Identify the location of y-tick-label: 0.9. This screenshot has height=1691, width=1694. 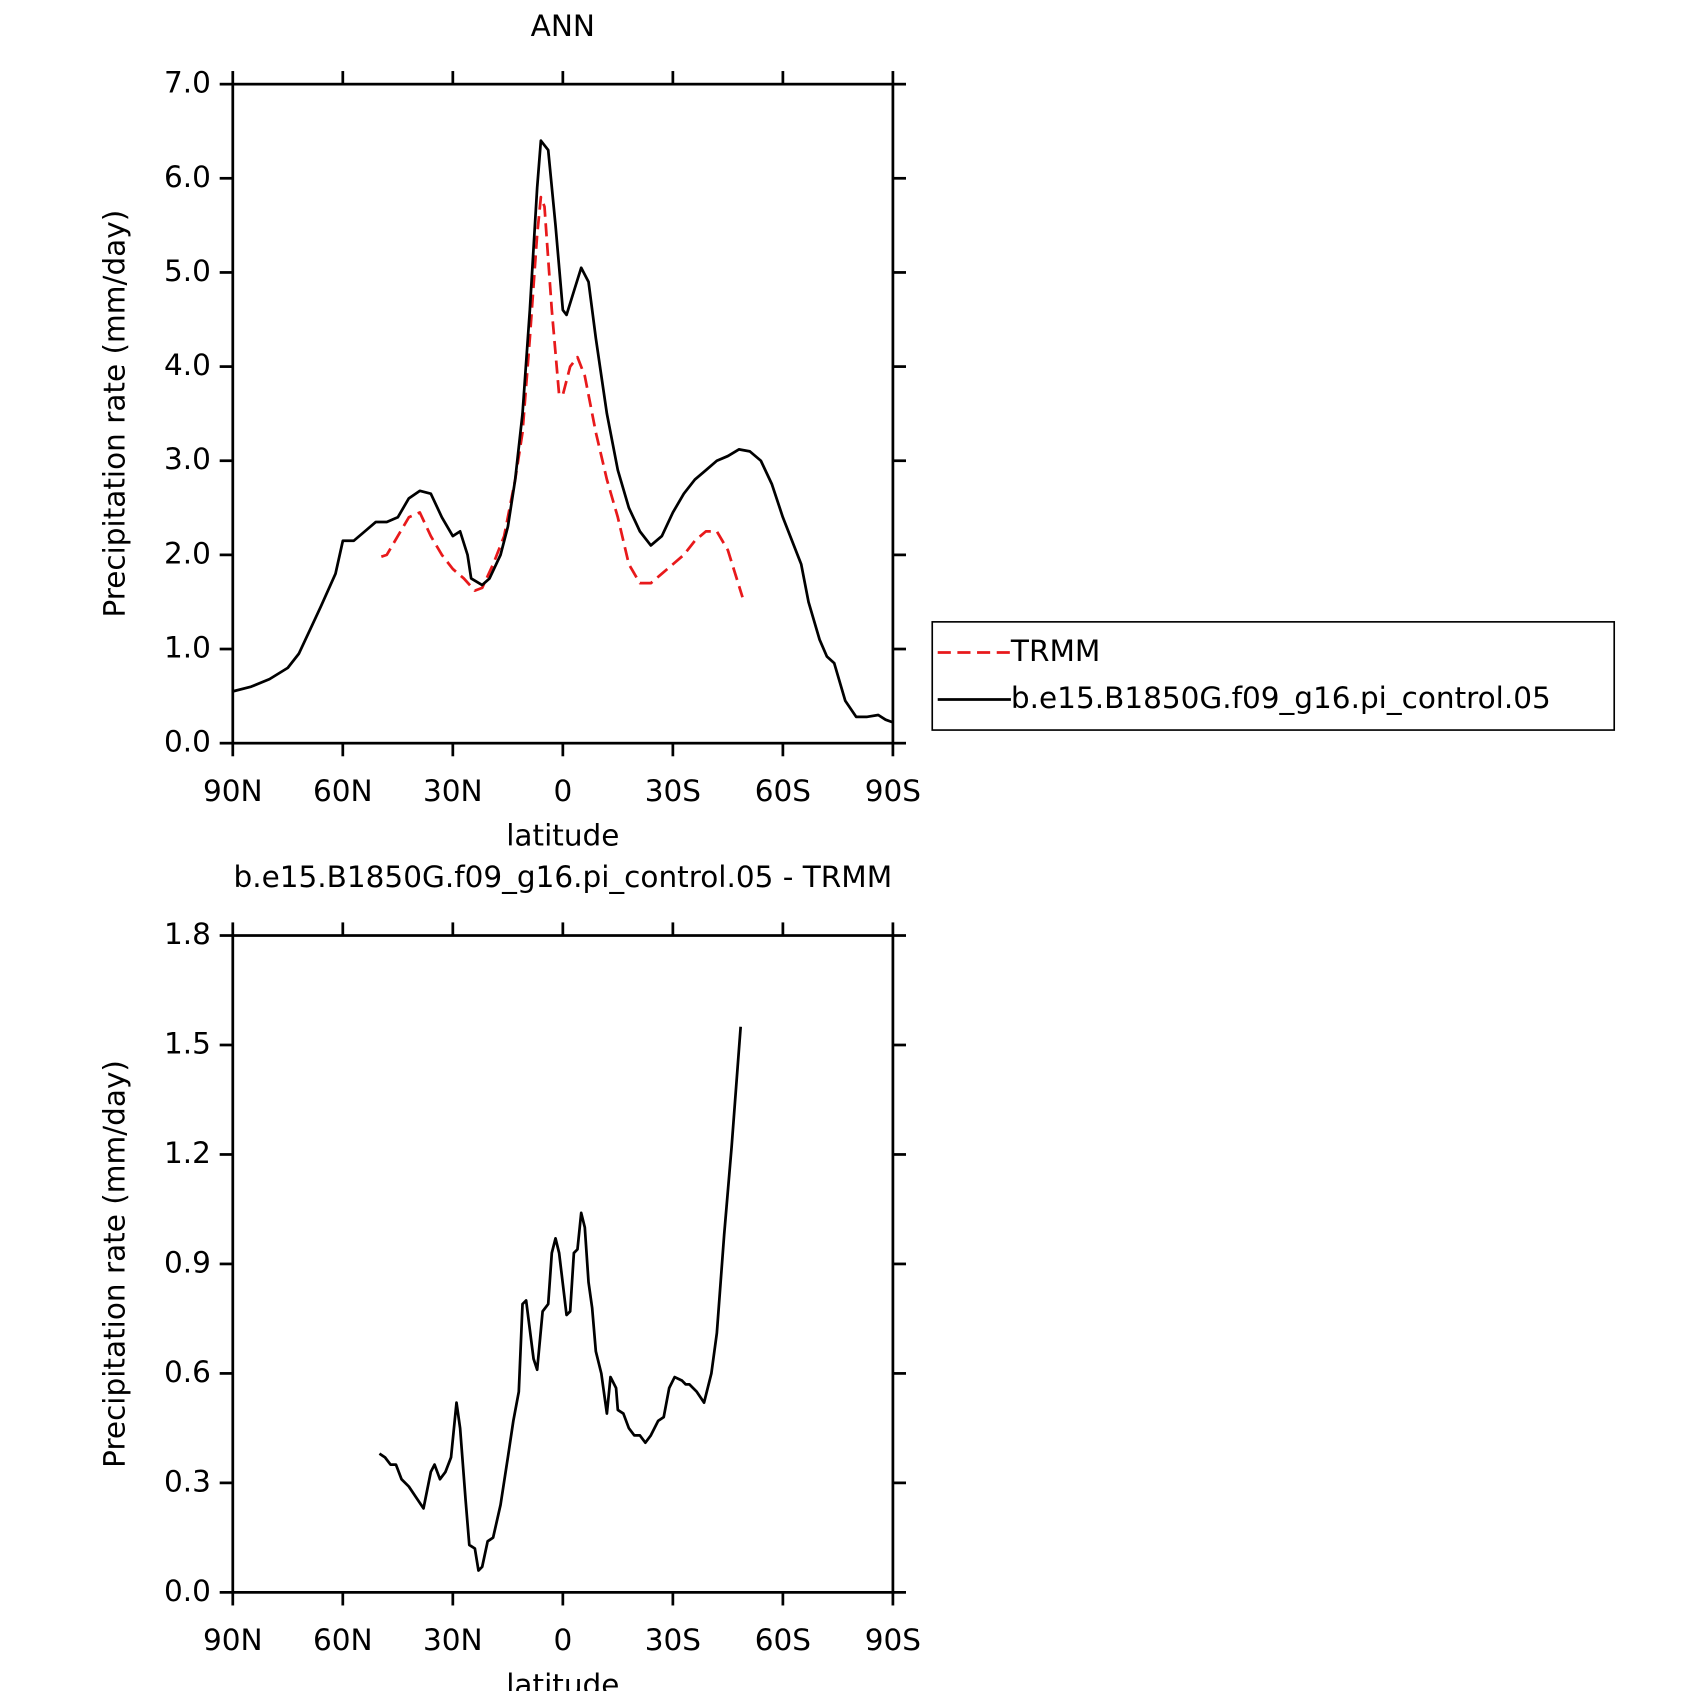
(187, 1262).